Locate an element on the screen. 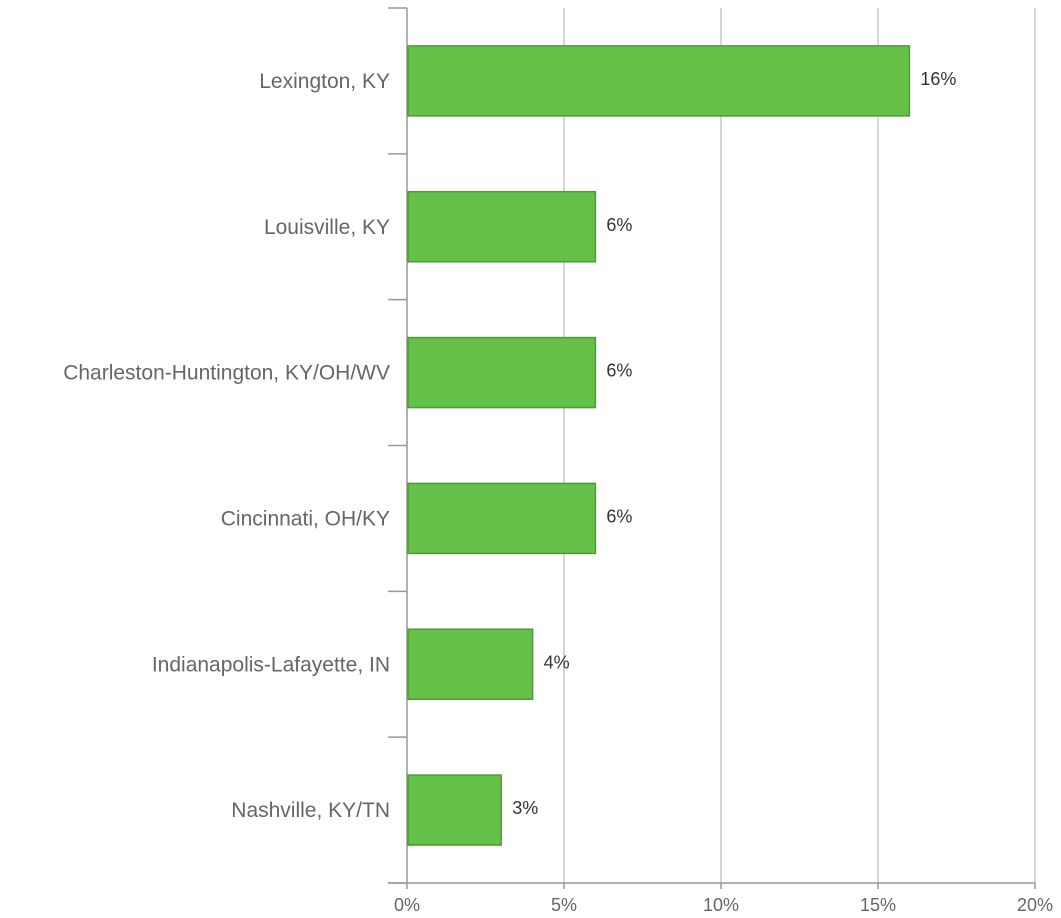 Image resolution: width=1061 pixels, height=918 pixels. category-label: Charleston-Huntington, KY/OH/WV is located at coordinates (226, 373).